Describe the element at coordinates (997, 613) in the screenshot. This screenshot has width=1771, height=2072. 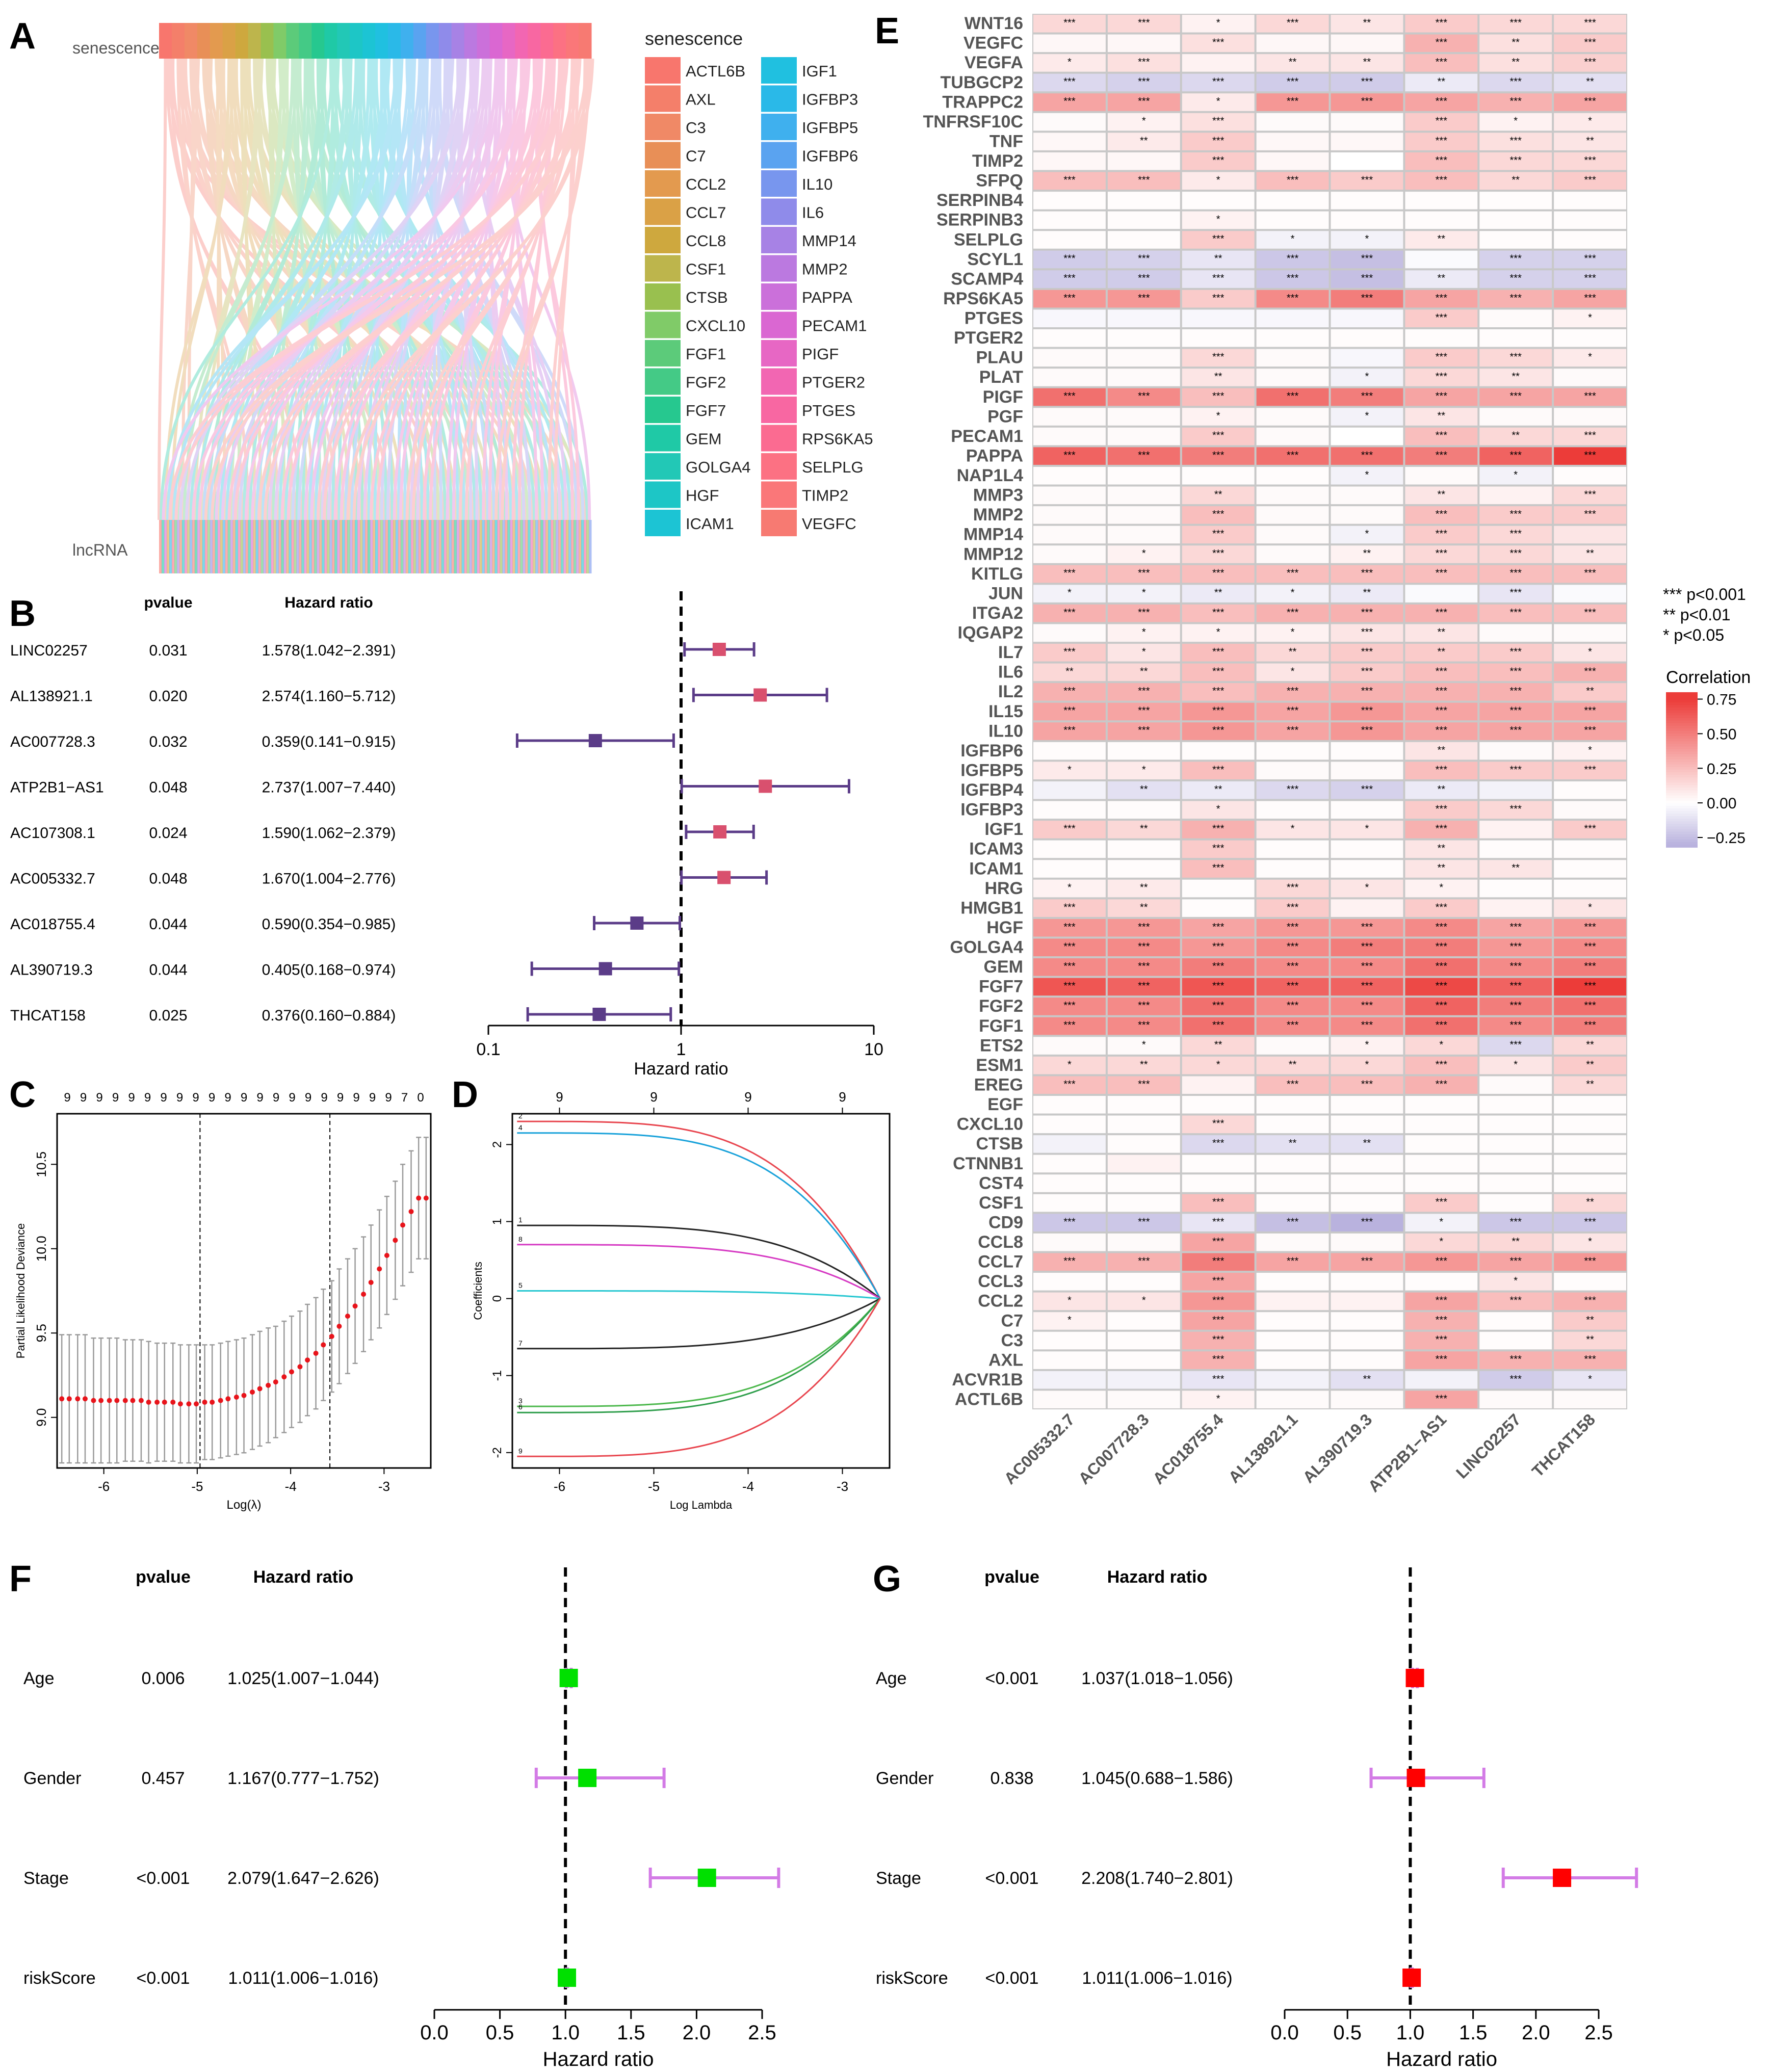
I see `heatmap-row-label: ITGA2` at that location.